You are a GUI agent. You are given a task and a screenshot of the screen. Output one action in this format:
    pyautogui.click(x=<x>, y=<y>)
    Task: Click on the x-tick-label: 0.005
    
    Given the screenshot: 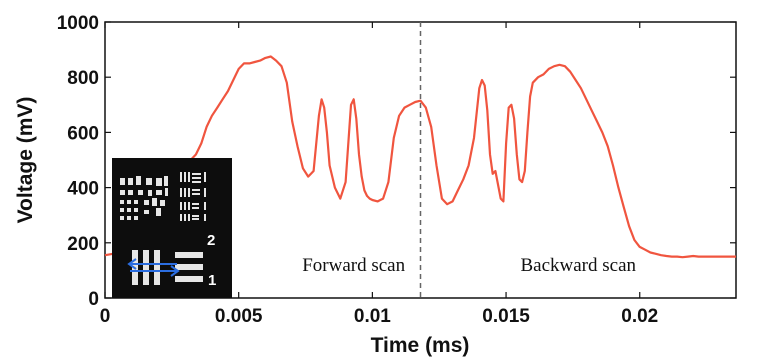 What is the action you would take?
    pyautogui.click(x=239, y=316)
    